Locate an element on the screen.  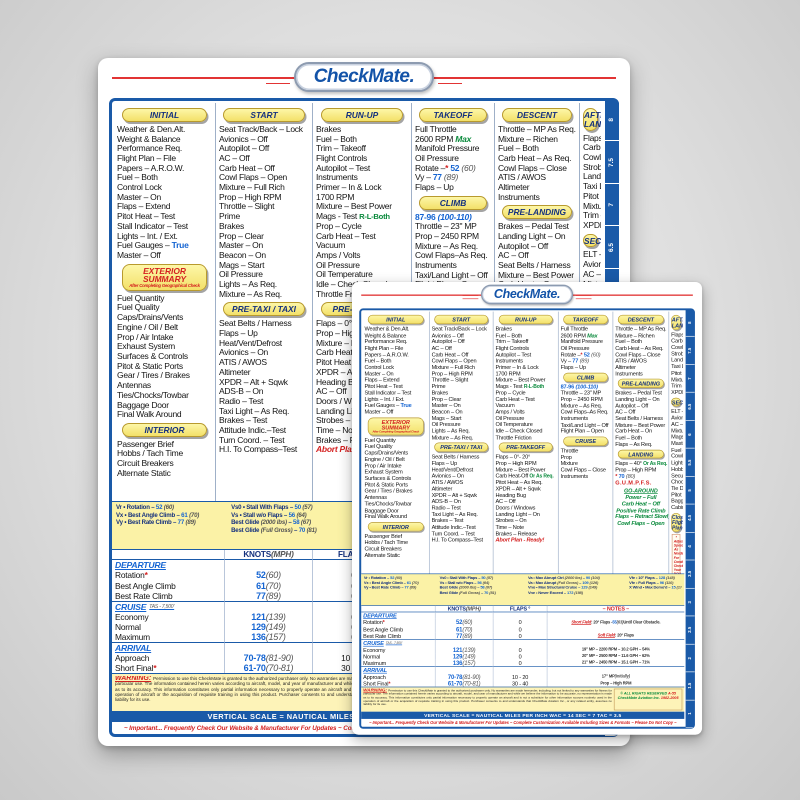
table-row-label: Normal is located at coordinates (128, 626).